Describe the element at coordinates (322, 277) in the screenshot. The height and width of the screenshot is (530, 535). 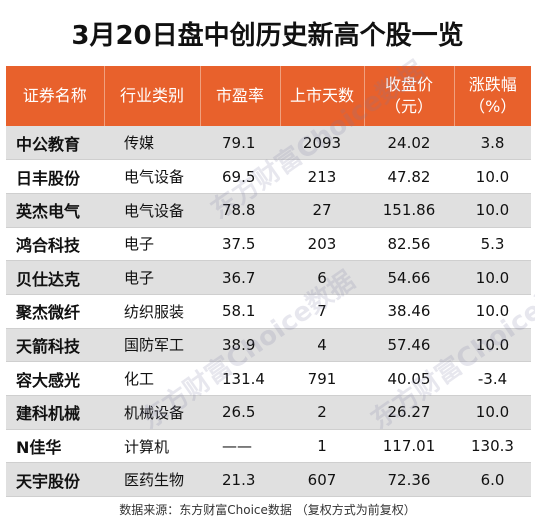
I see `listed-days-cell: 6` at that location.